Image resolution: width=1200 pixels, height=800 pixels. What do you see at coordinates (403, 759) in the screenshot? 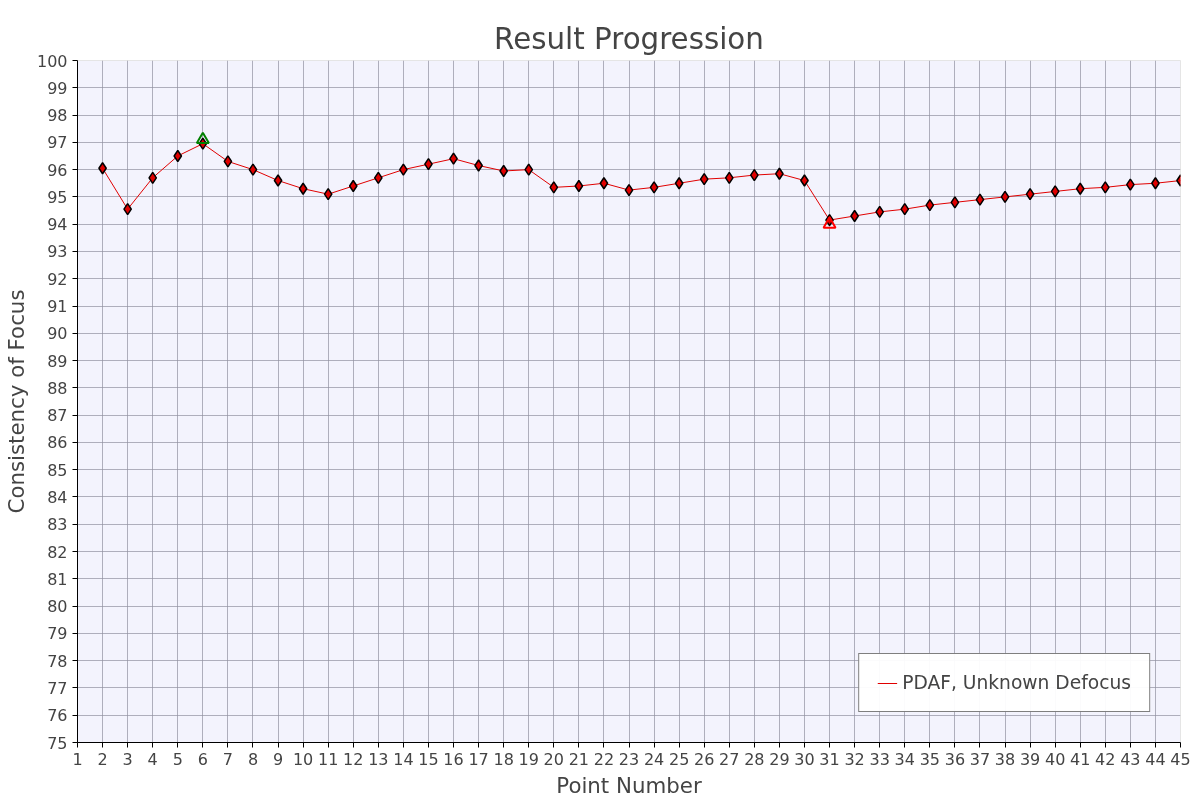
I see `x-tick-label: 14` at bounding box center [403, 759].